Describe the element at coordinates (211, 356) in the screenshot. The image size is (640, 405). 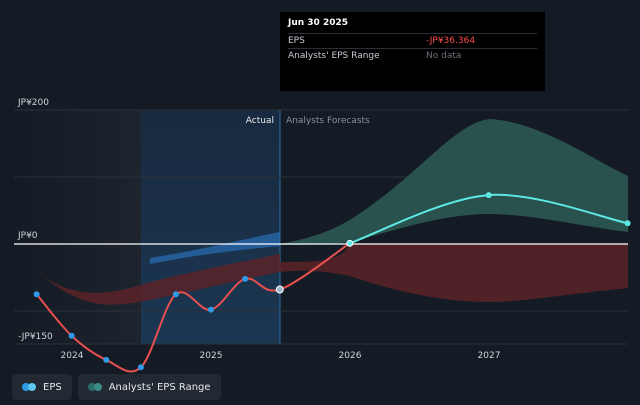
I see `x-tick-2025: 2025` at that location.